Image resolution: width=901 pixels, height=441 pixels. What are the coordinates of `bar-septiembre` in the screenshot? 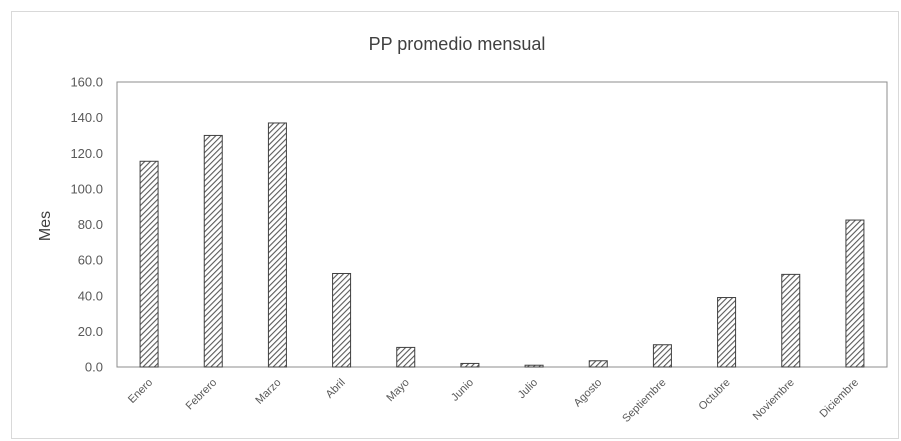 It's located at (662, 356).